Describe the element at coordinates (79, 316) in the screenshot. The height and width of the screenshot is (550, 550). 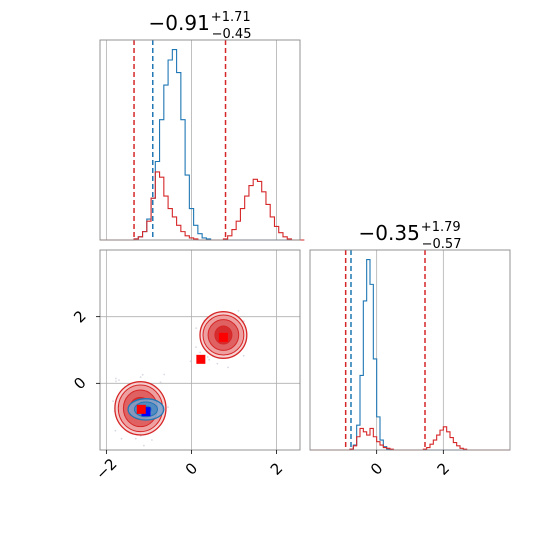
I see `y-tick-label: 2` at that location.